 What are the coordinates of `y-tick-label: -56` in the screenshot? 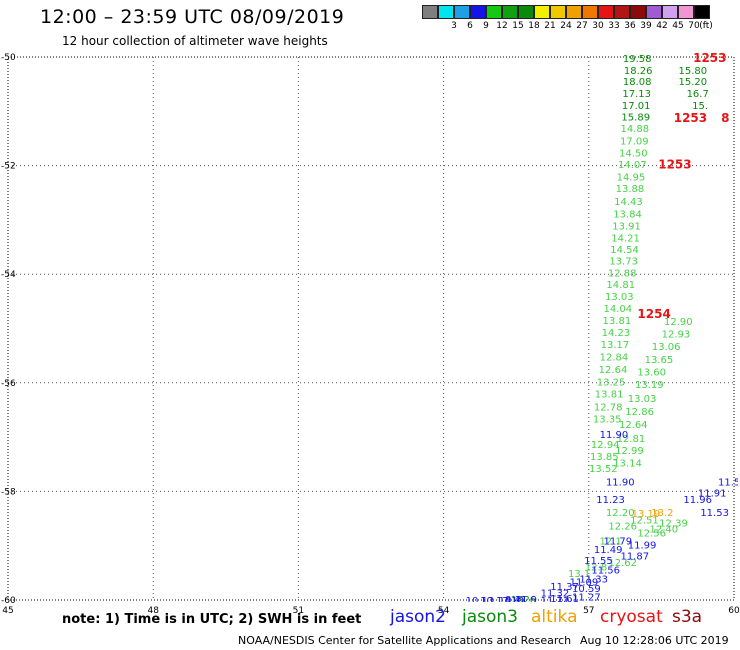 It's located at (8, 384).